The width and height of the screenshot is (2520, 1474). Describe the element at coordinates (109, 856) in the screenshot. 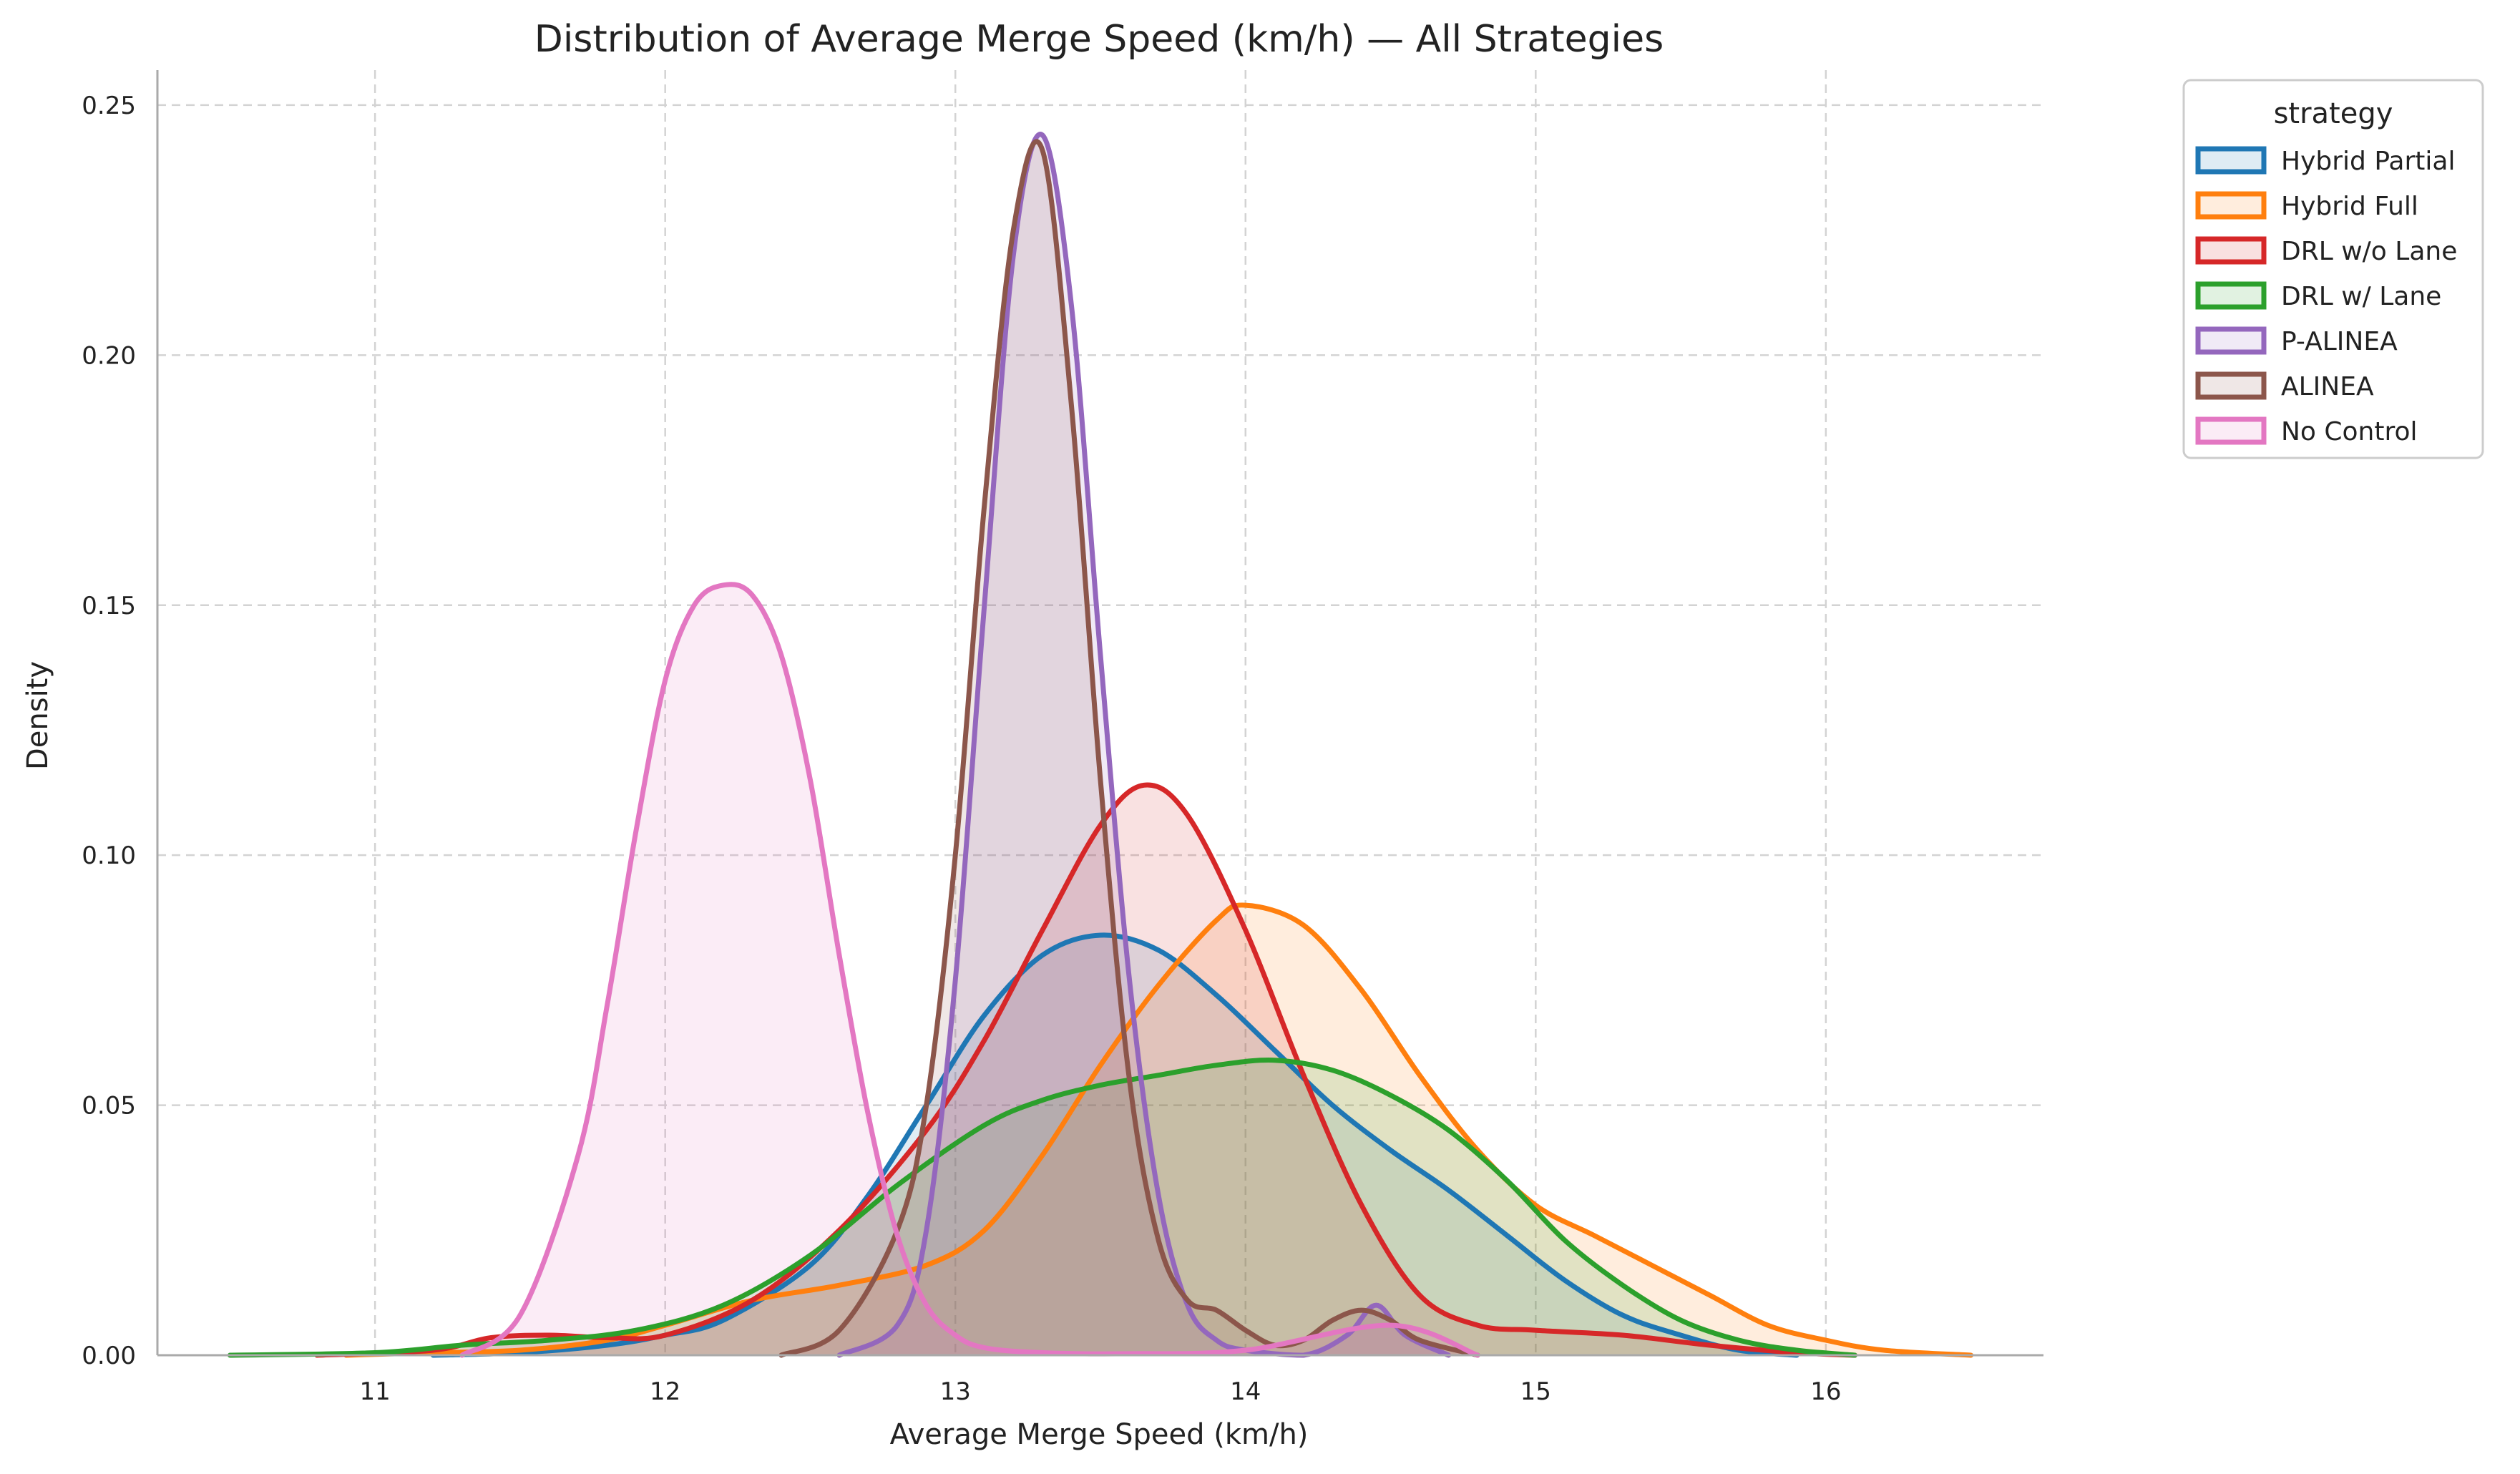

I see `y-tick-label: 0.10` at that location.